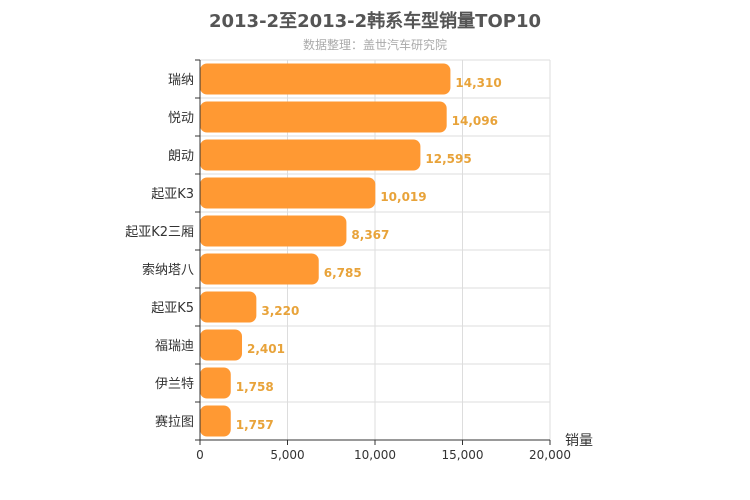 The width and height of the screenshot is (750, 500). What do you see at coordinates (579, 441) in the screenshot?
I see `x-axis-name: 销量` at bounding box center [579, 441].